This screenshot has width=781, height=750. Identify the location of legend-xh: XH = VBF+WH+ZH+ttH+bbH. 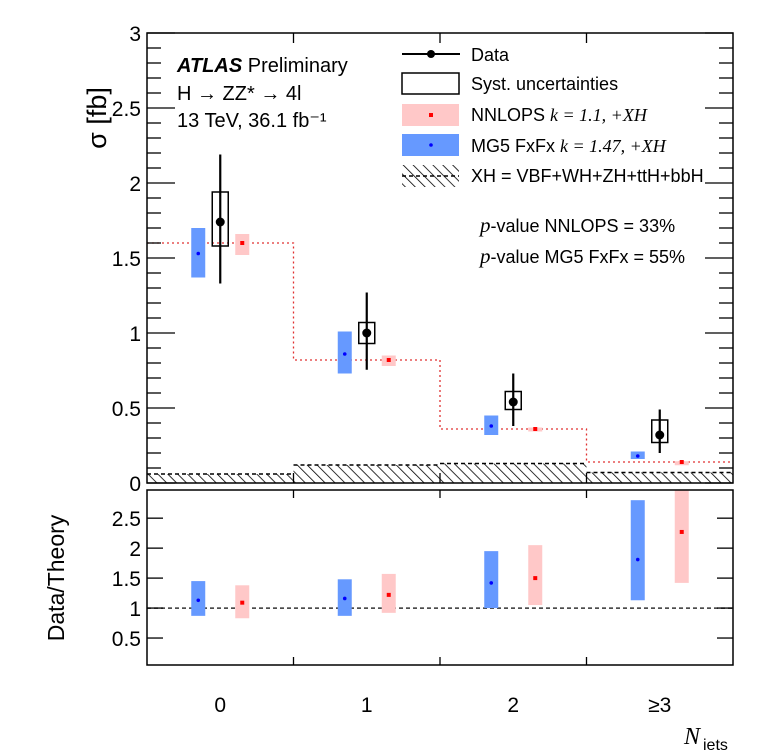
(587, 176).